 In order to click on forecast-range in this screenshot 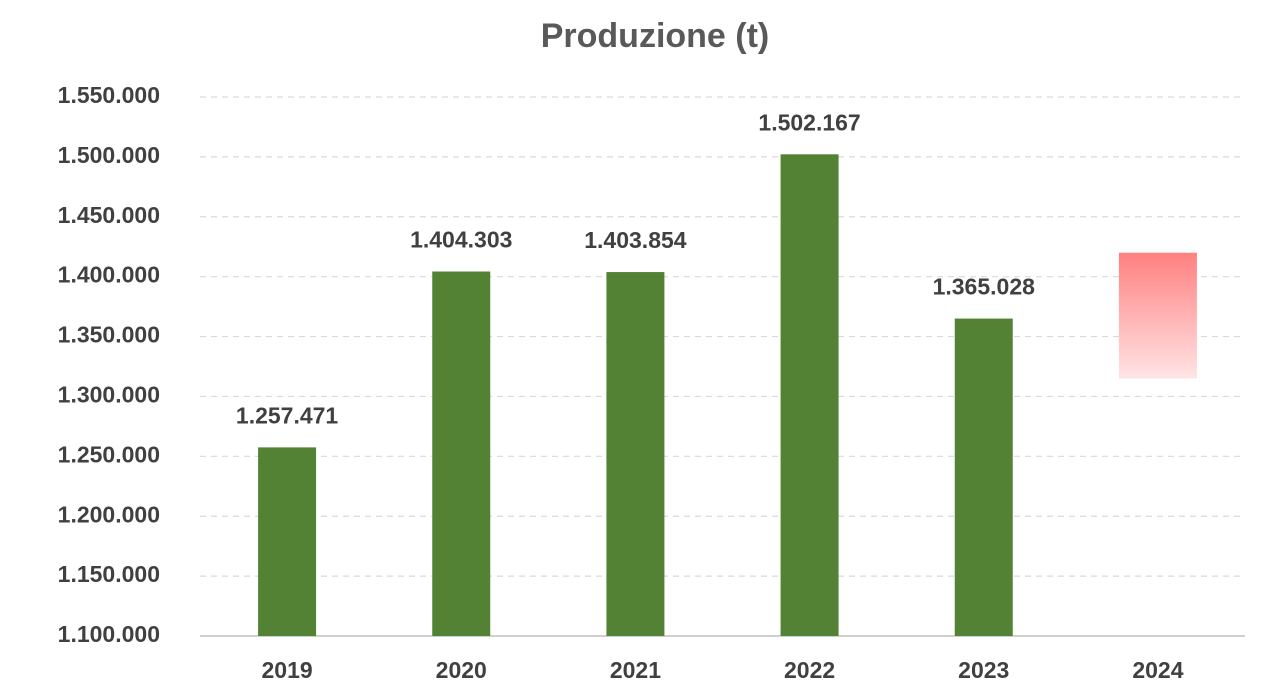, I will do `click(1157, 315)`.